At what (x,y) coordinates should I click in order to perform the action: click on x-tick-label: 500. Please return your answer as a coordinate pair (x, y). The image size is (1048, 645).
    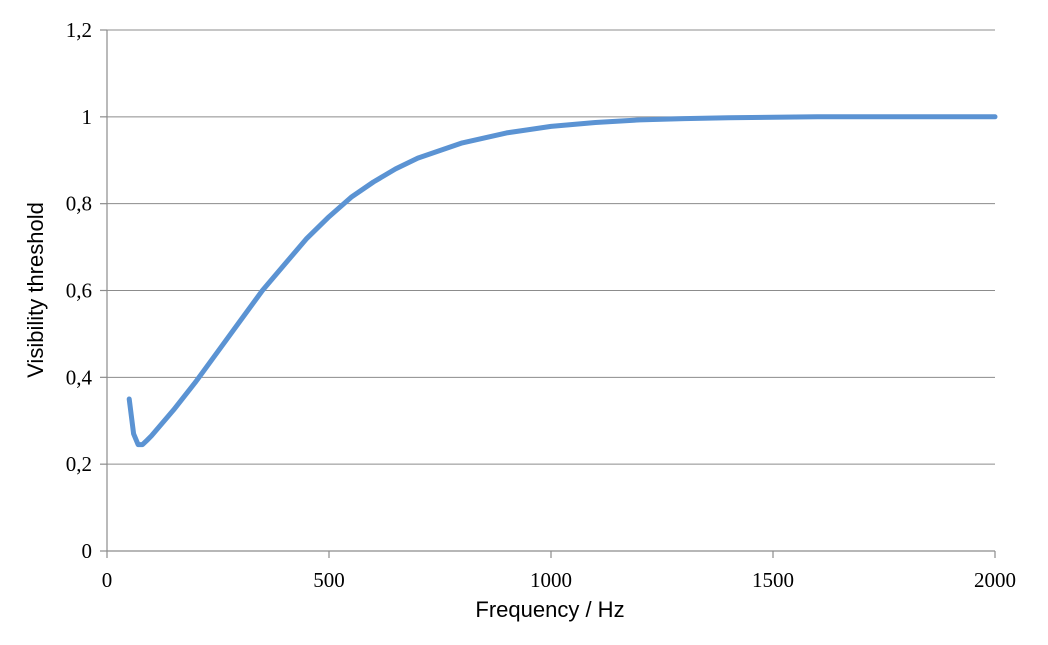
    Looking at the image, I should click on (329, 580).